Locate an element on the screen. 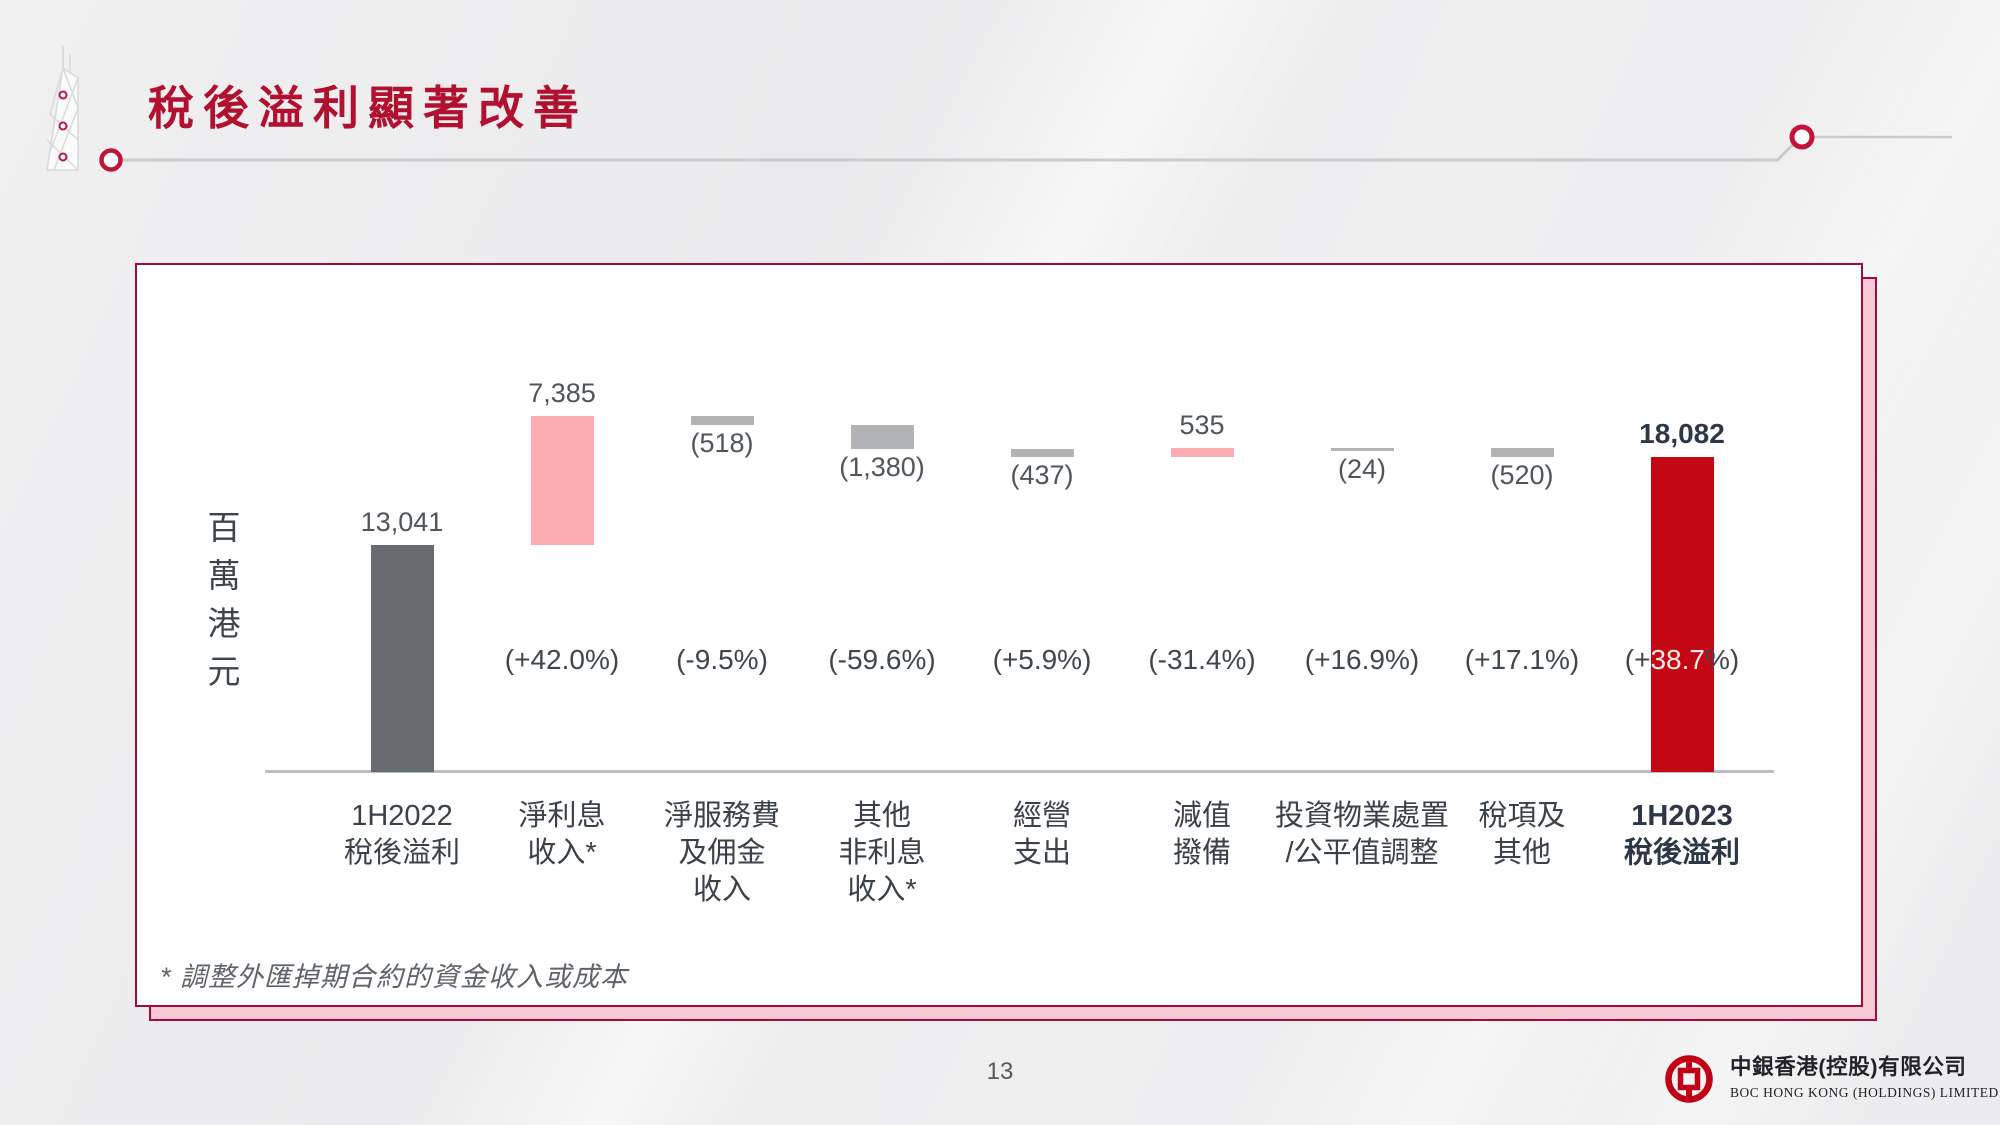 The height and width of the screenshot is (1125, 2000). bar-value-label: 535 is located at coordinates (1202, 424).